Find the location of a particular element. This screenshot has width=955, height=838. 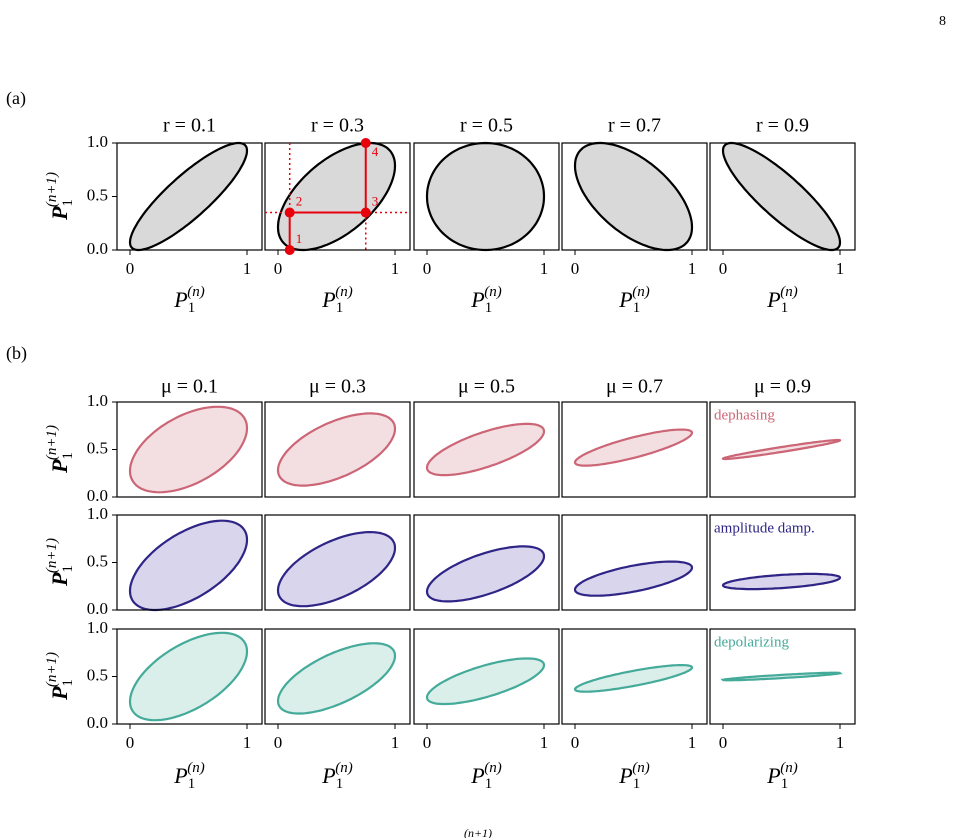

panel-title: r = 0.5 is located at coordinates (486, 126).